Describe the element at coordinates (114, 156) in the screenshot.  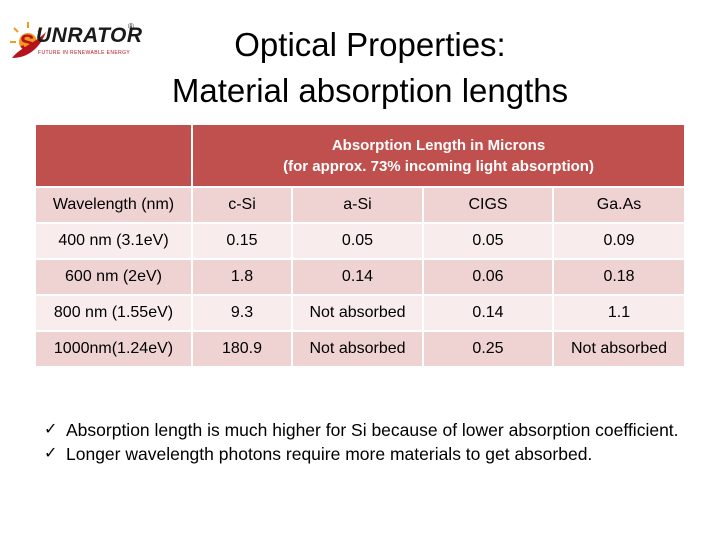
I see `header-blank-cell` at that location.